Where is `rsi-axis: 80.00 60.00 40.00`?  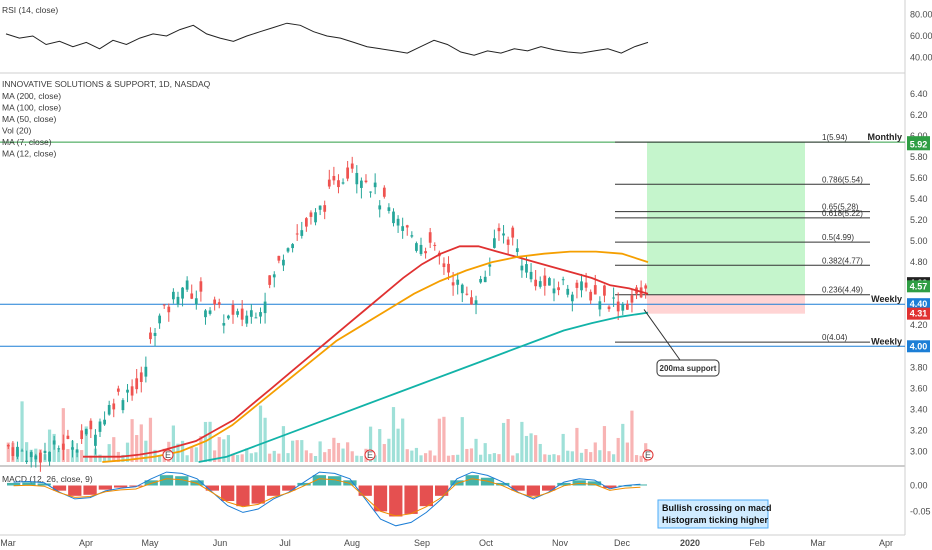 rsi-axis: 80.00 60.00 40.00 is located at coordinates (921, 36).